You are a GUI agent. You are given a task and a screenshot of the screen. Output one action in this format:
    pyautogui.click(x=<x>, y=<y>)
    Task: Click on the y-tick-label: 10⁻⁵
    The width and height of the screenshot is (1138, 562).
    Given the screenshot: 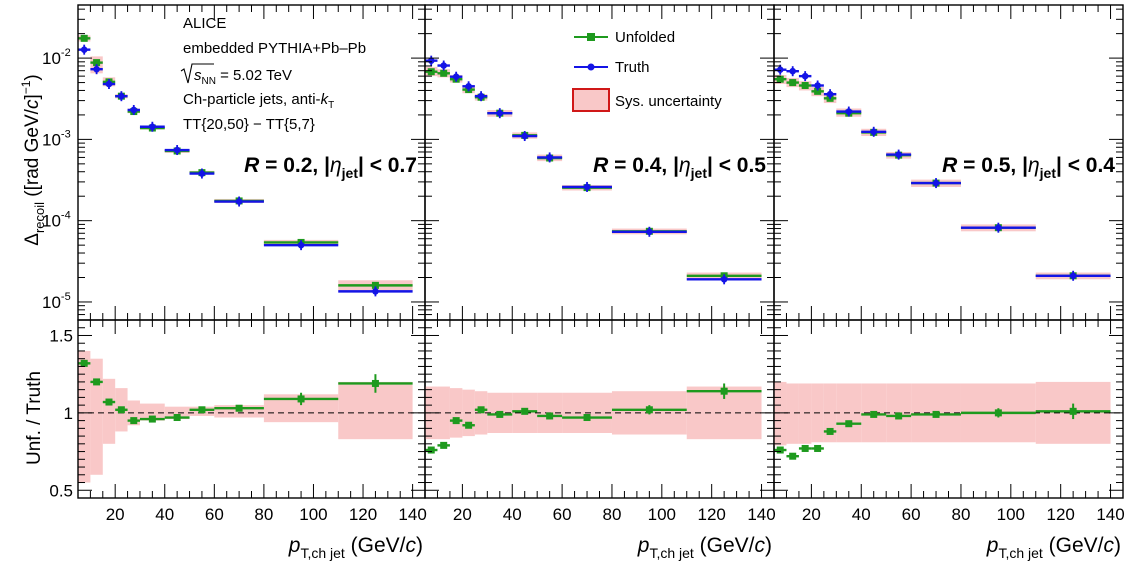 What is the action you would take?
    pyautogui.click(x=56, y=301)
    